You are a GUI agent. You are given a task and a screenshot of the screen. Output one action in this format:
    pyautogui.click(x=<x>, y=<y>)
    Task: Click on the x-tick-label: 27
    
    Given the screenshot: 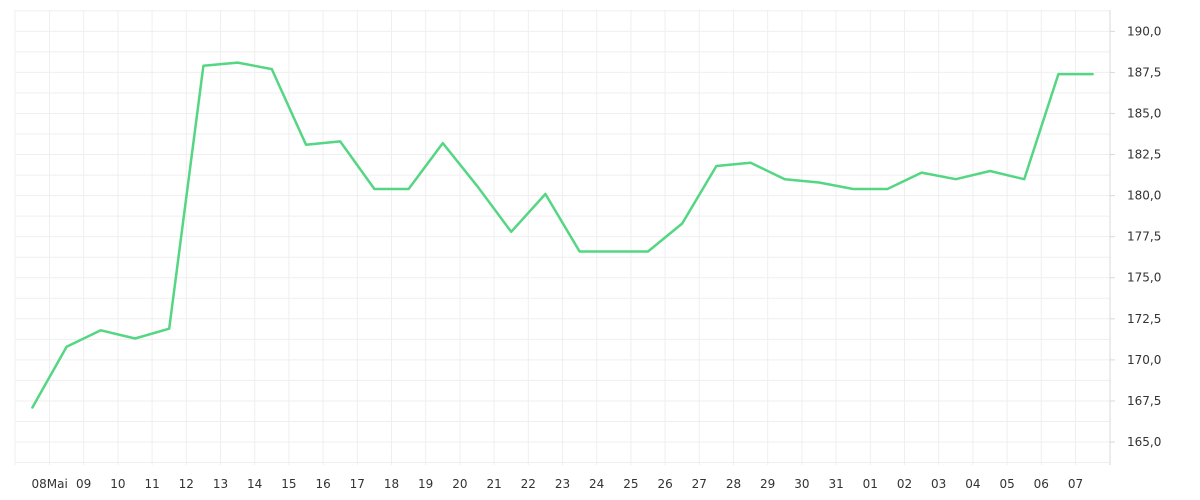 What is the action you would take?
    pyautogui.click(x=699, y=484)
    